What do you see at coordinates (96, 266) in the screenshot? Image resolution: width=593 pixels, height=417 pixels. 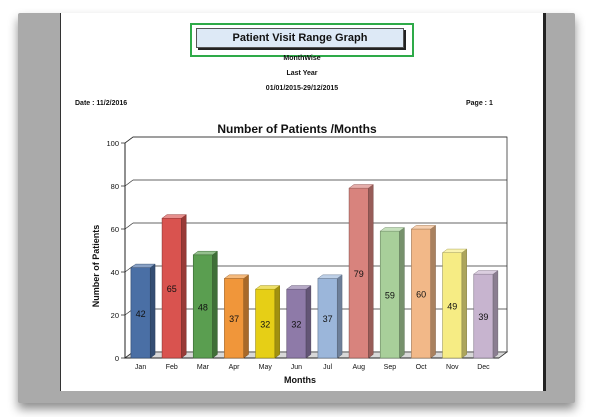 I see `y-axis-title: Number of Patients` at bounding box center [96, 266].